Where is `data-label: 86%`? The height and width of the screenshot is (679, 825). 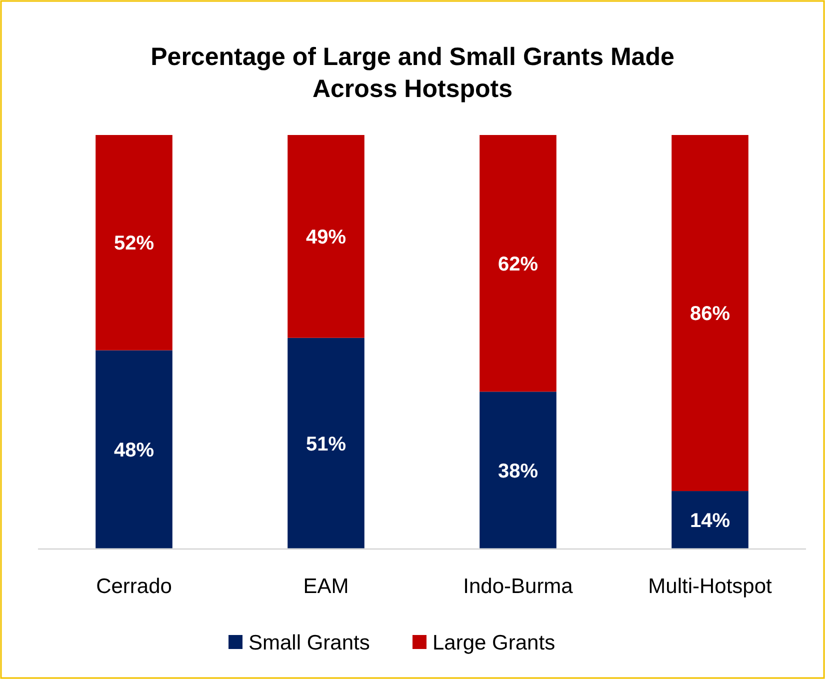 data-label: 86% is located at coordinates (710, 314).